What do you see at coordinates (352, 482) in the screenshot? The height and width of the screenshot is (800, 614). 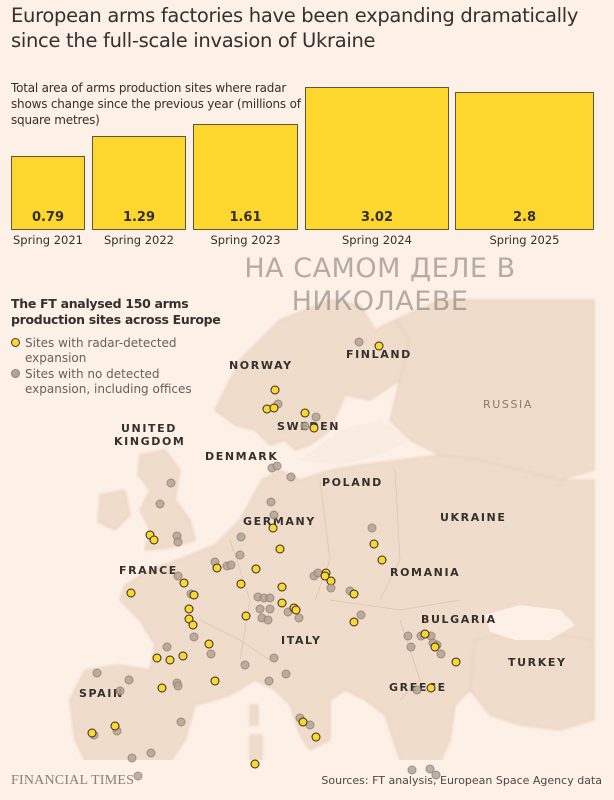 I see `label-poland: POLAND` at bounding box center [352, 482].